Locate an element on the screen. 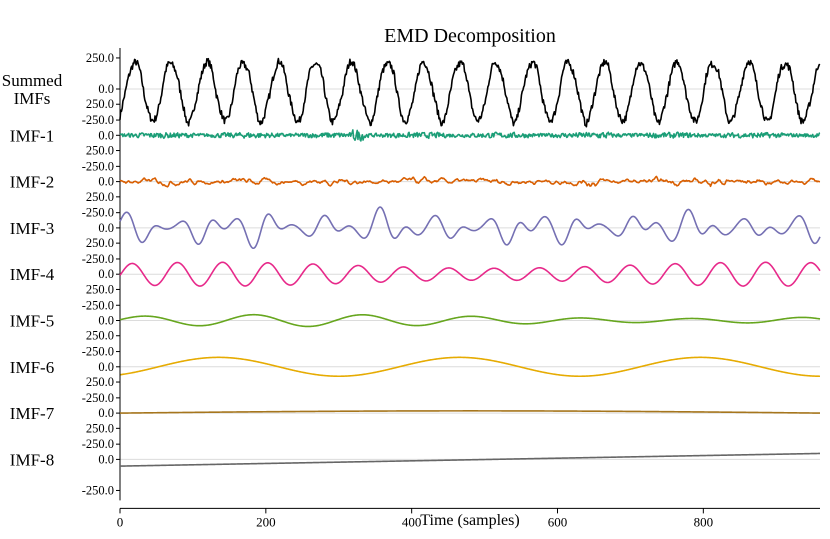 Image resolution: width=830 pixels, height=539 pixels. series-label: Summed is located at coordinates (32, 80).